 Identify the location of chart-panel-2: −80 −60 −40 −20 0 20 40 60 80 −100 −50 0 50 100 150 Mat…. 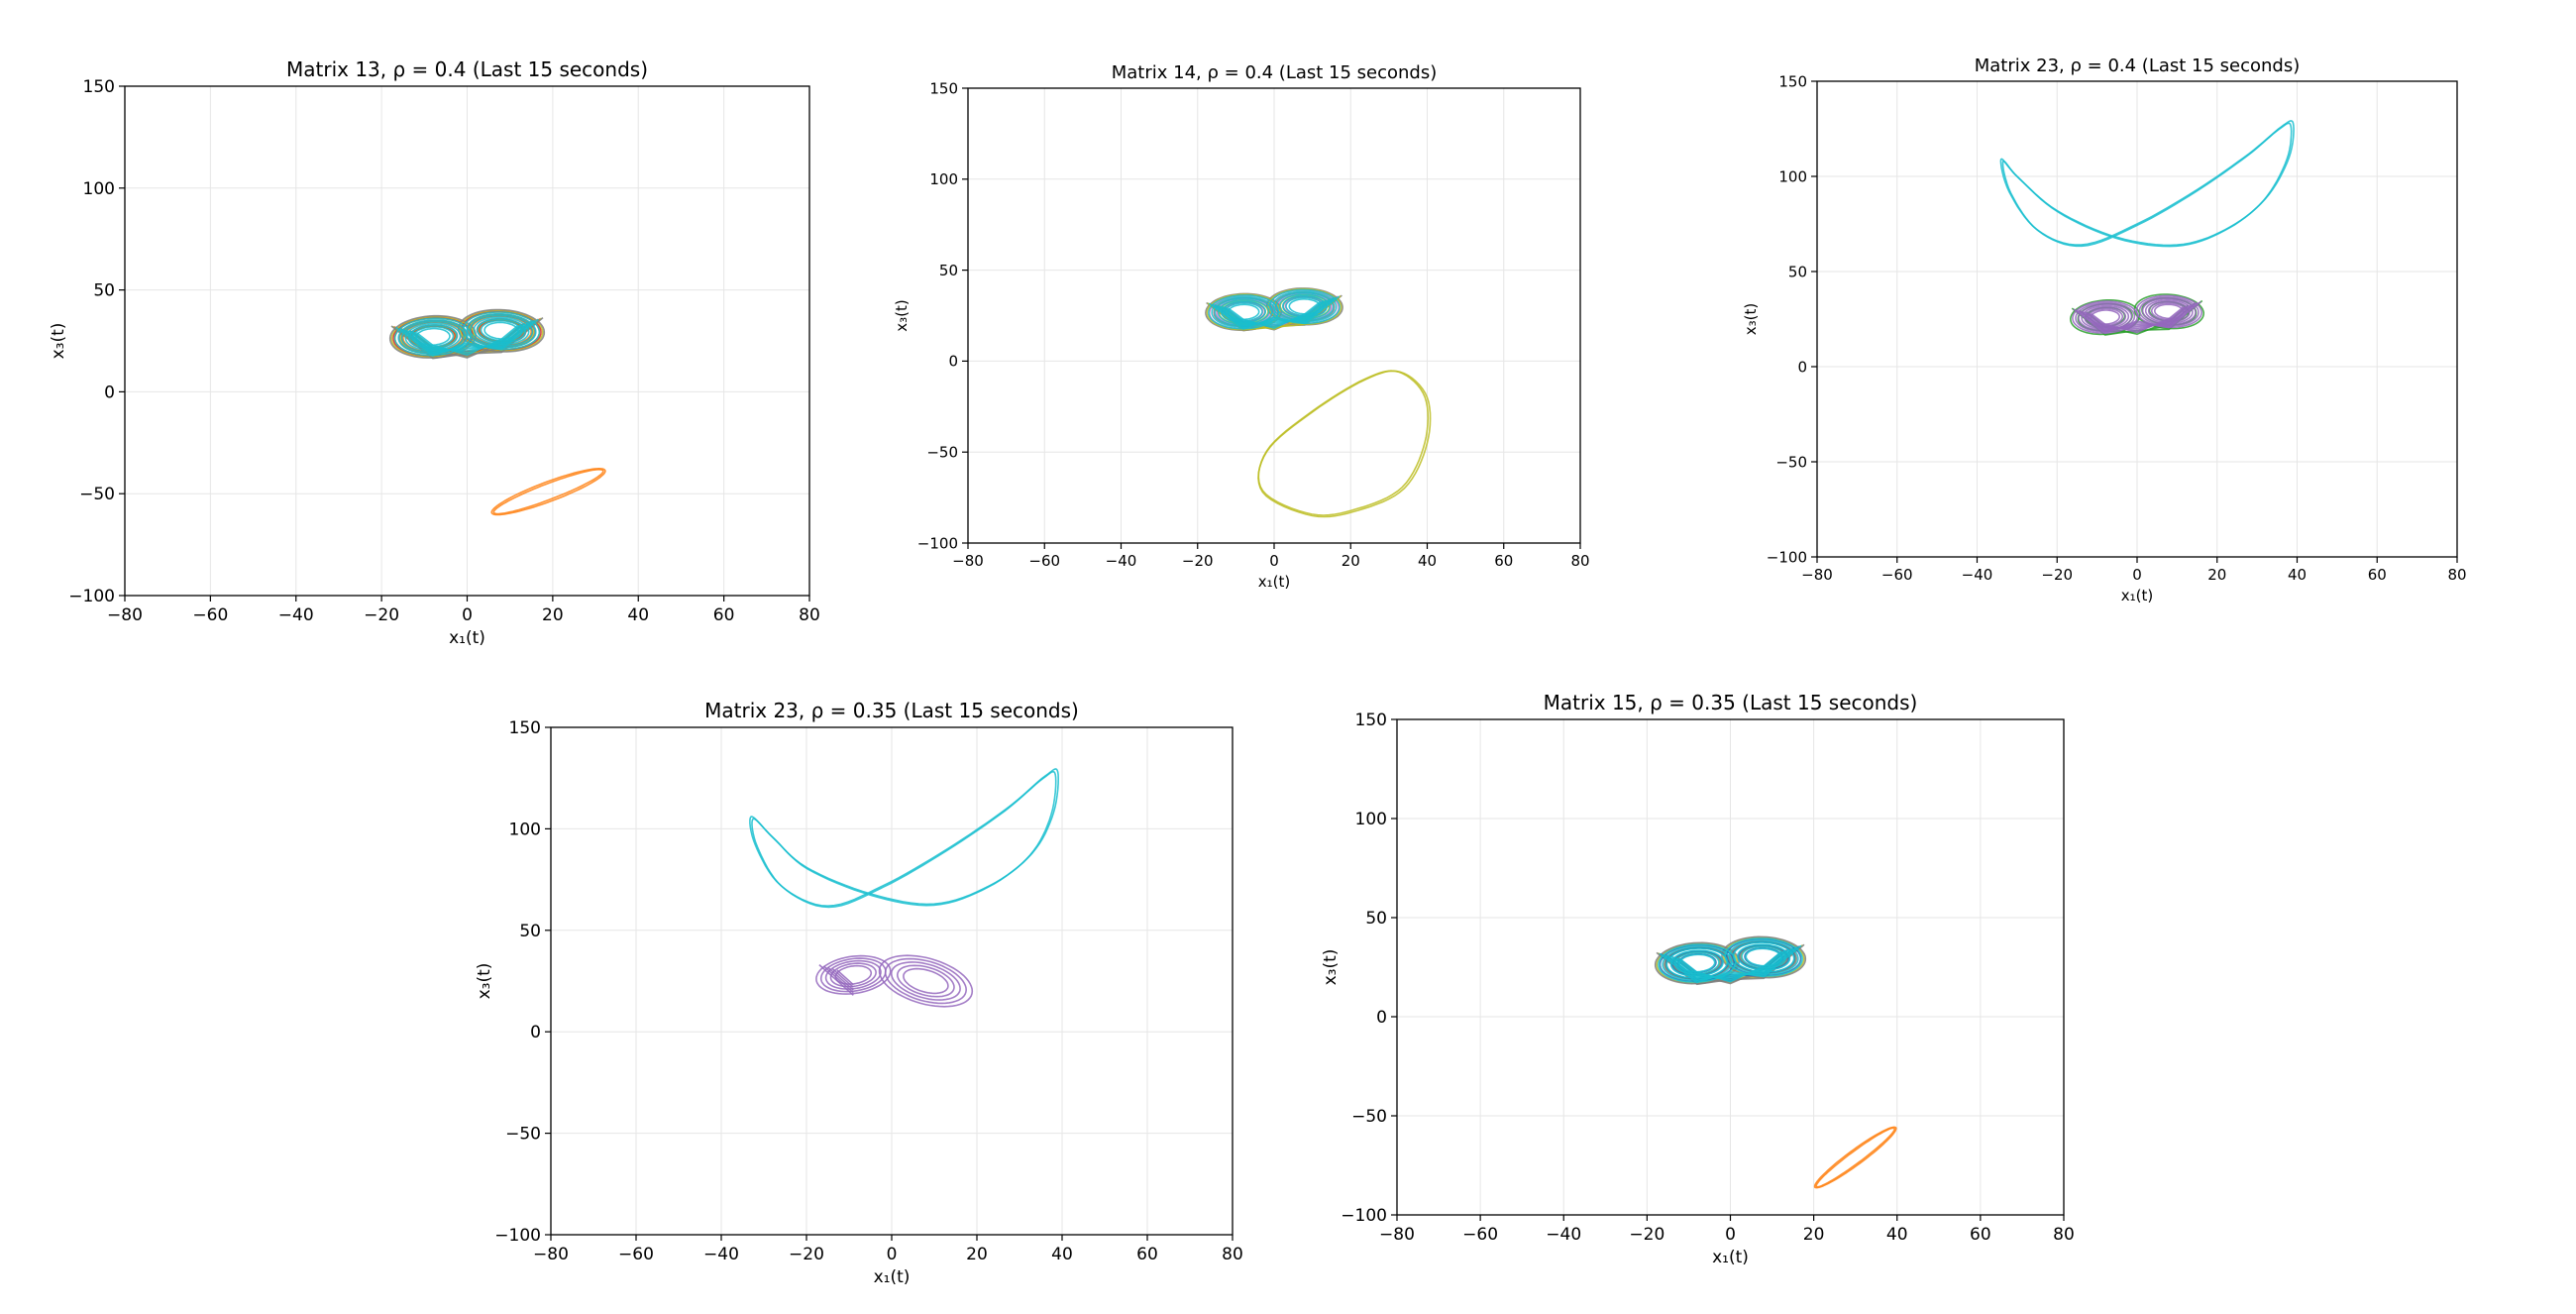
(1242, 327).